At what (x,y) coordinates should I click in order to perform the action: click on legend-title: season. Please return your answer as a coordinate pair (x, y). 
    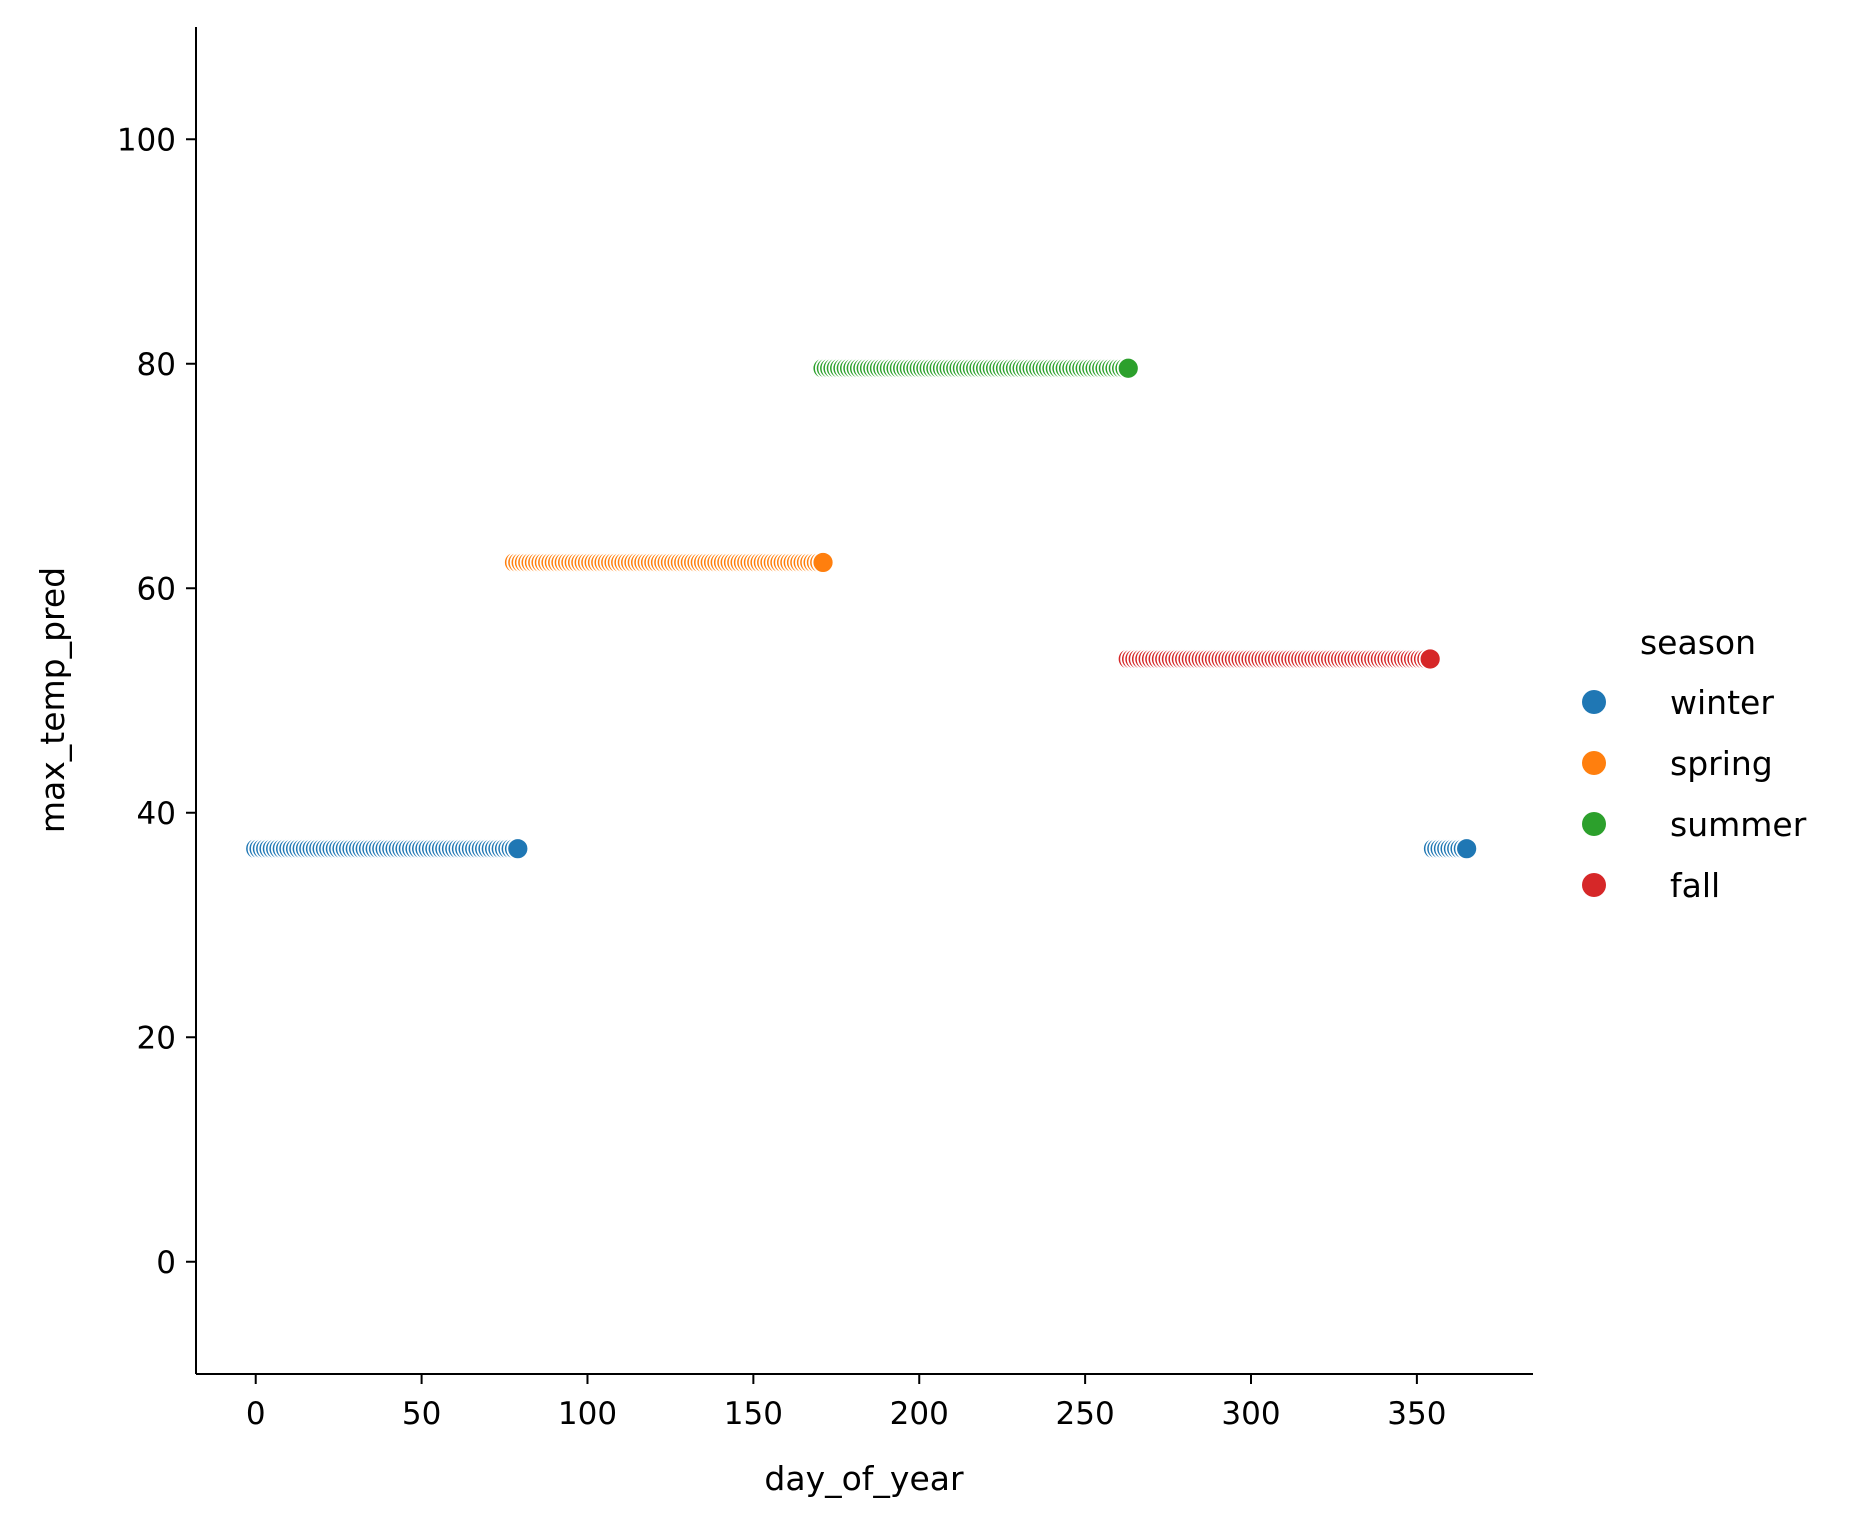
    Looking at the image, I should click on (1698, 642).